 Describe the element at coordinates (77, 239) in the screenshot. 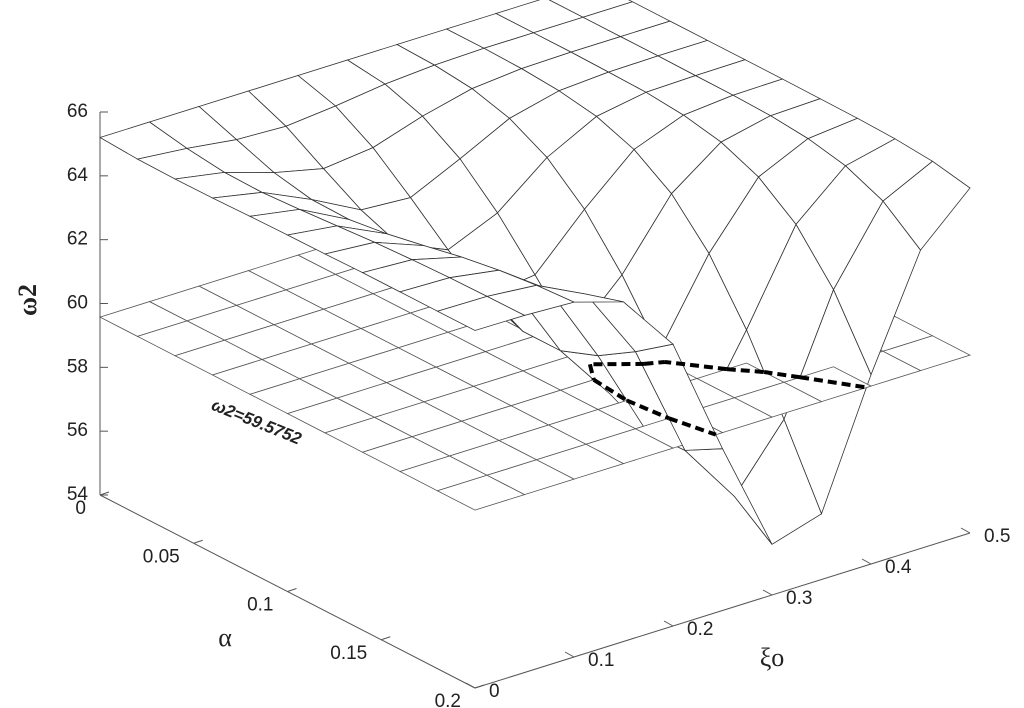

I see `z-tick-label: 62` at that location.